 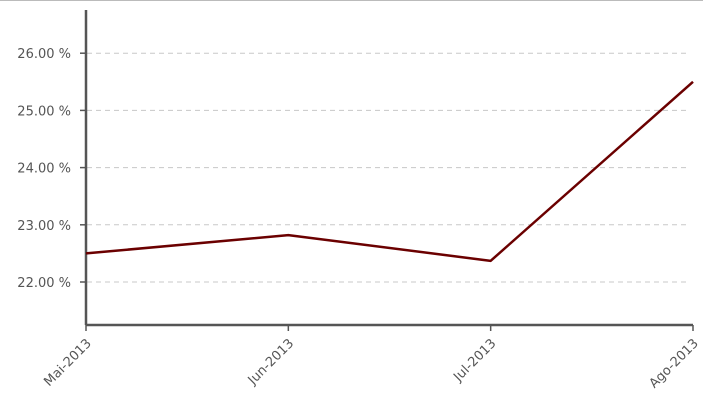 I want to click on y-axis-tick-labels: 22.00 % 23.00 % 24.00 % 25.00 % 26.00 %, so click(x=44, y=169).